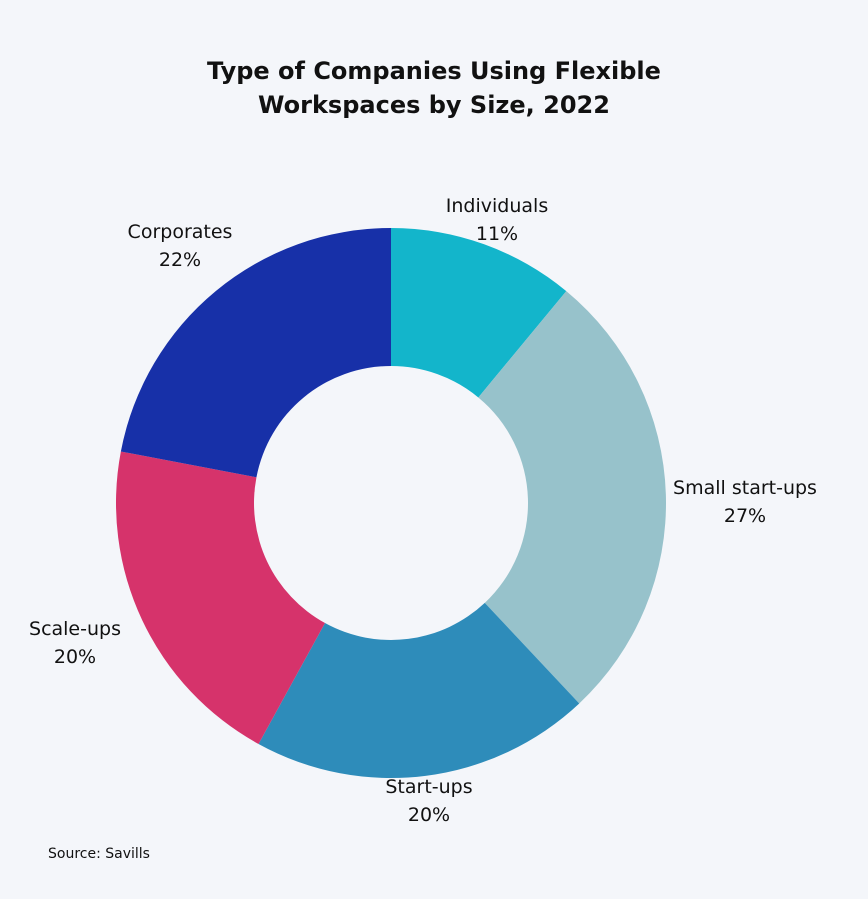  Describe the element at coordinates (180, 232) in the screenshot. I see `slice-label-category: Corporates` at that location.